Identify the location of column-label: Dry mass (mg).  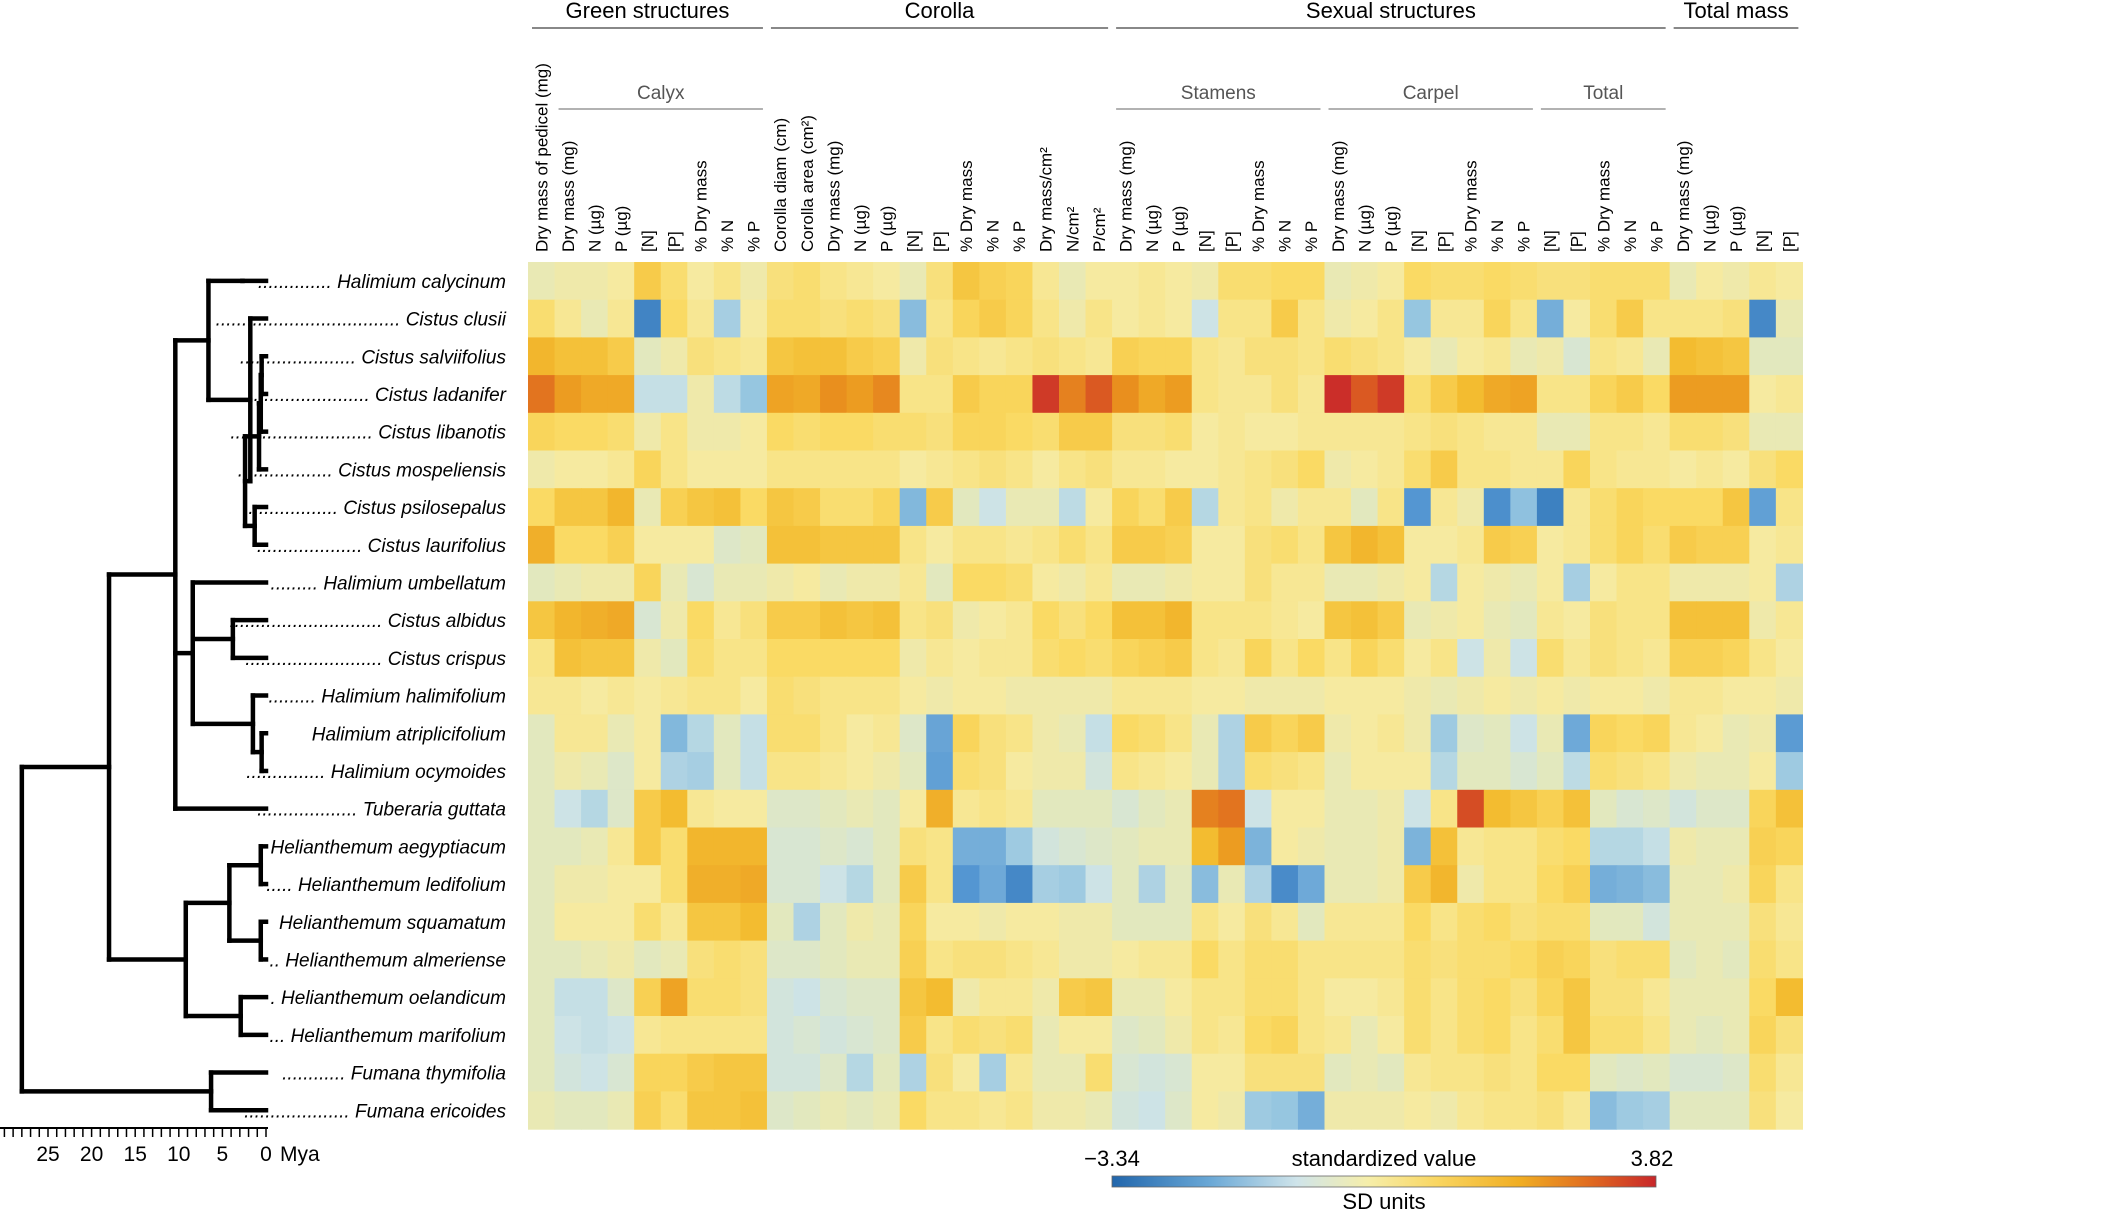
(1683, 196).